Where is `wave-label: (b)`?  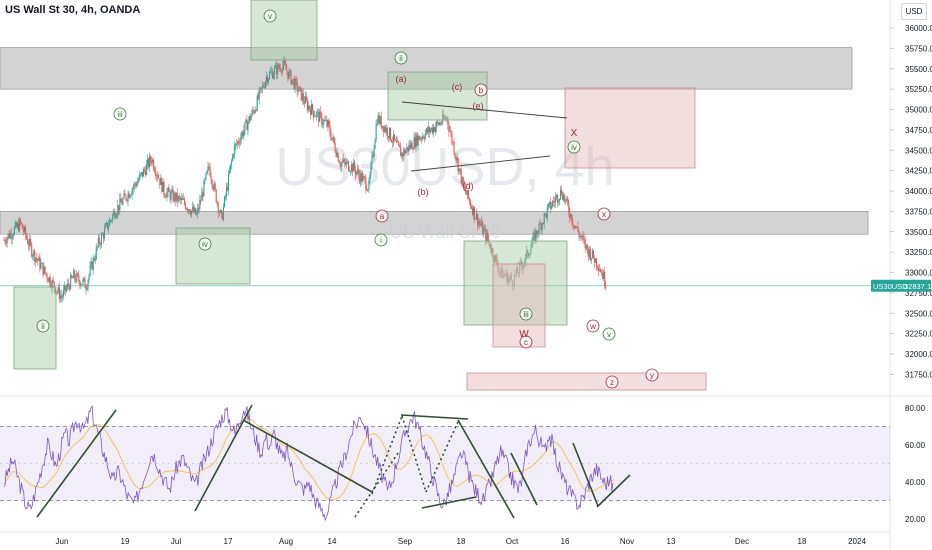 wave-label: (b) is located at coordinates (423, 192).